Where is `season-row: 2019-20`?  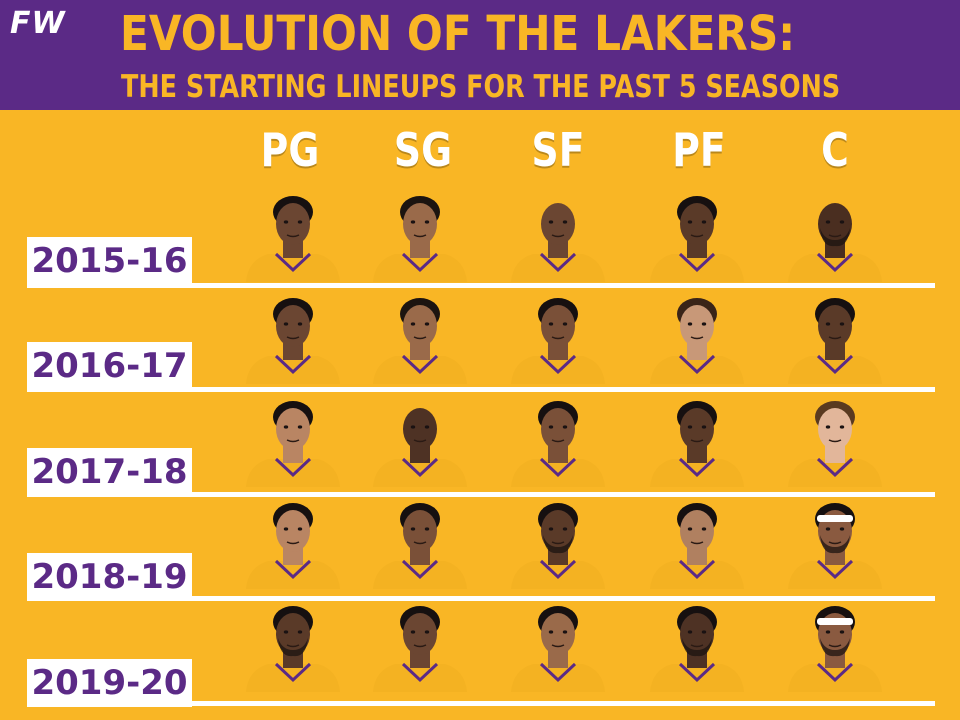 season-row: 2019-20 is located at coordinates (480, 653).